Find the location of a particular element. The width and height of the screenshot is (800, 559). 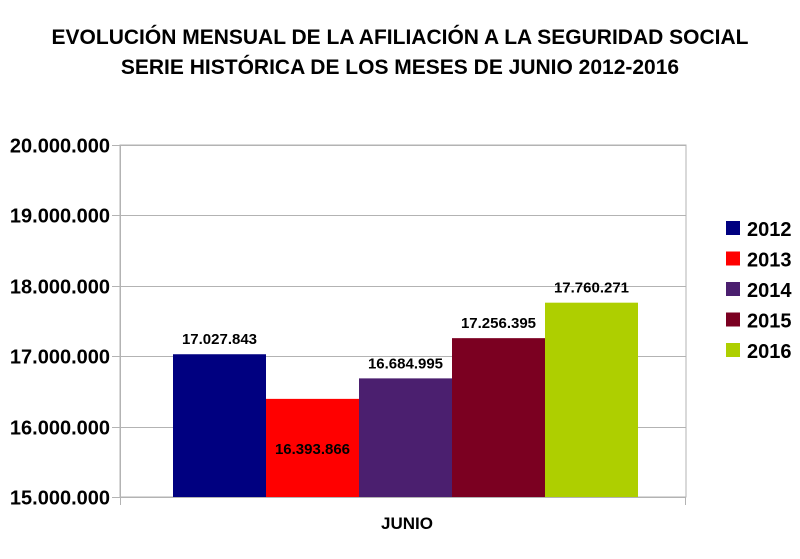

x-category-label: JUNIO is located at coordinates (407, 523).